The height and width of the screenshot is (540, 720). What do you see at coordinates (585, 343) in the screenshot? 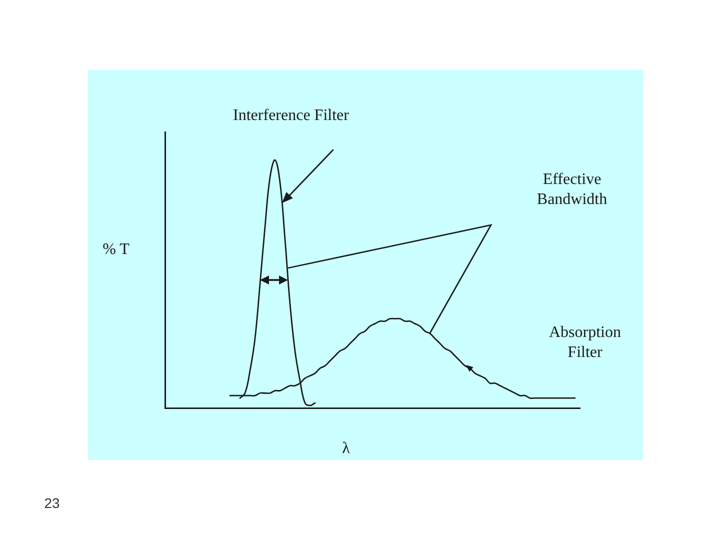
I see `text: Absorption Filter` at bounding box center [585, 343].